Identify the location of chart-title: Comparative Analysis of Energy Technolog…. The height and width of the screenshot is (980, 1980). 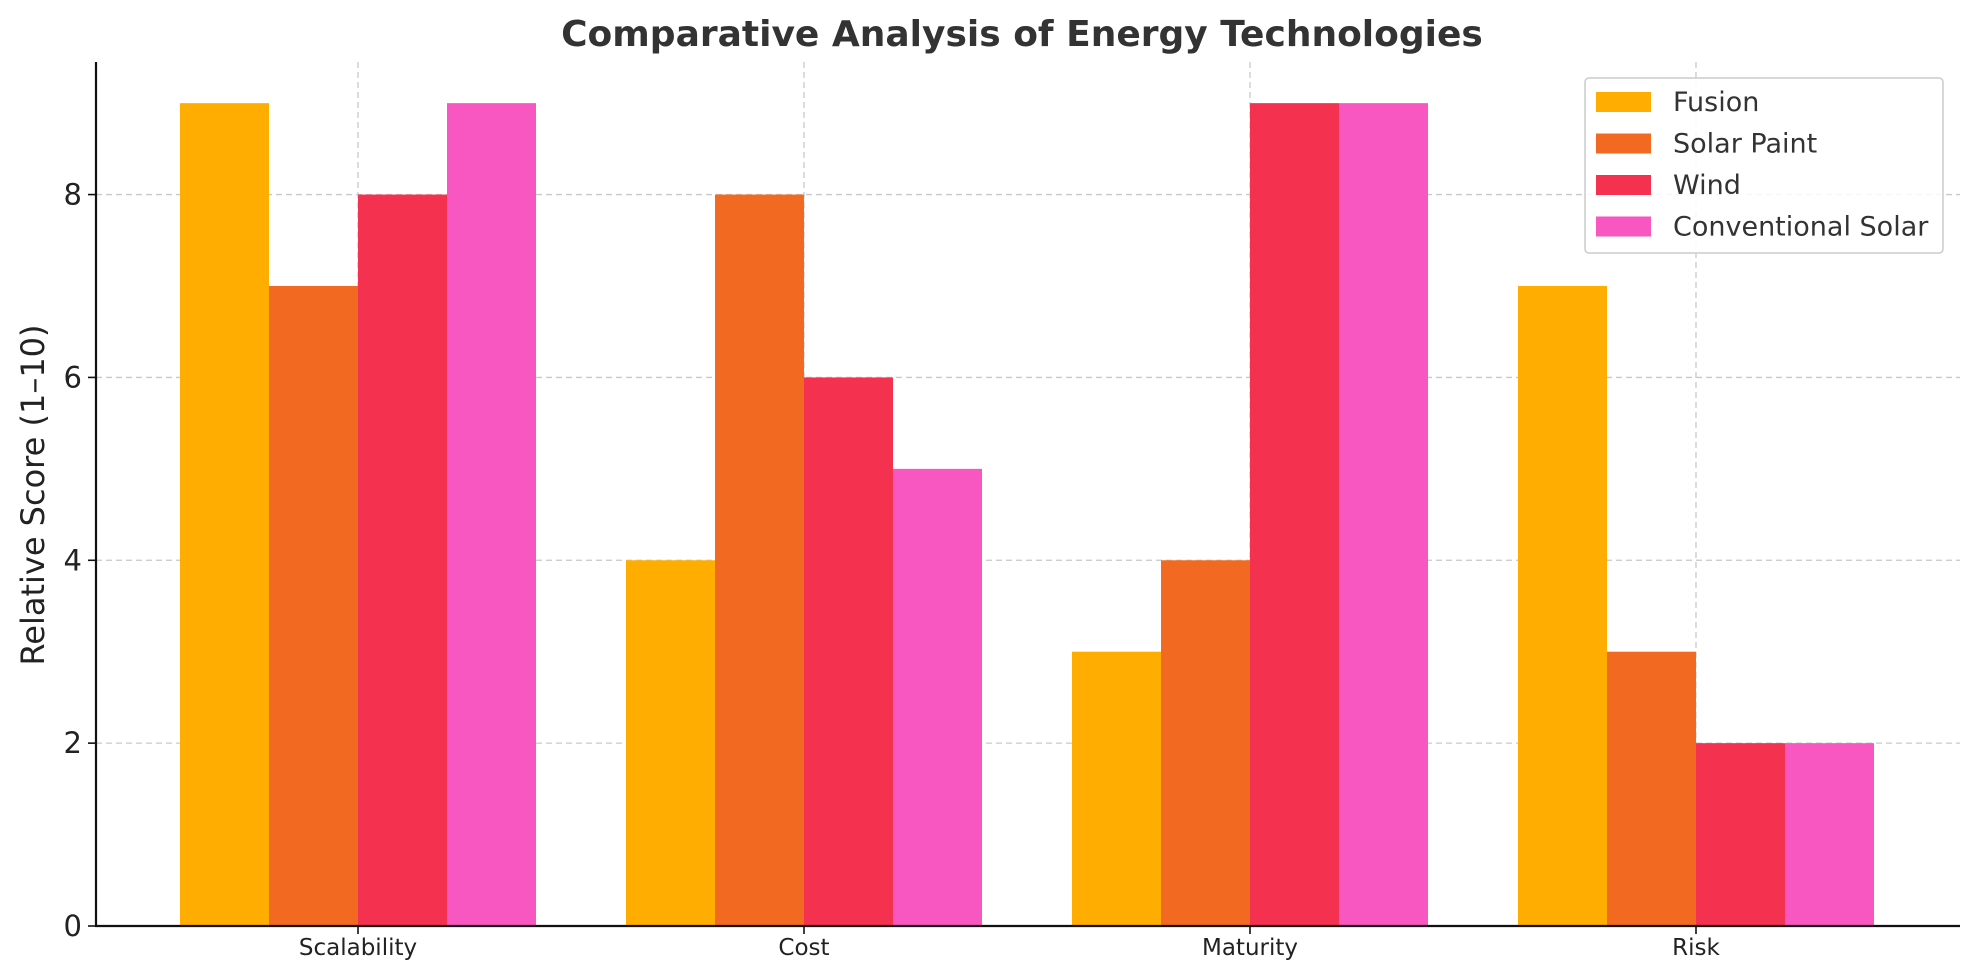
(1022, 34).